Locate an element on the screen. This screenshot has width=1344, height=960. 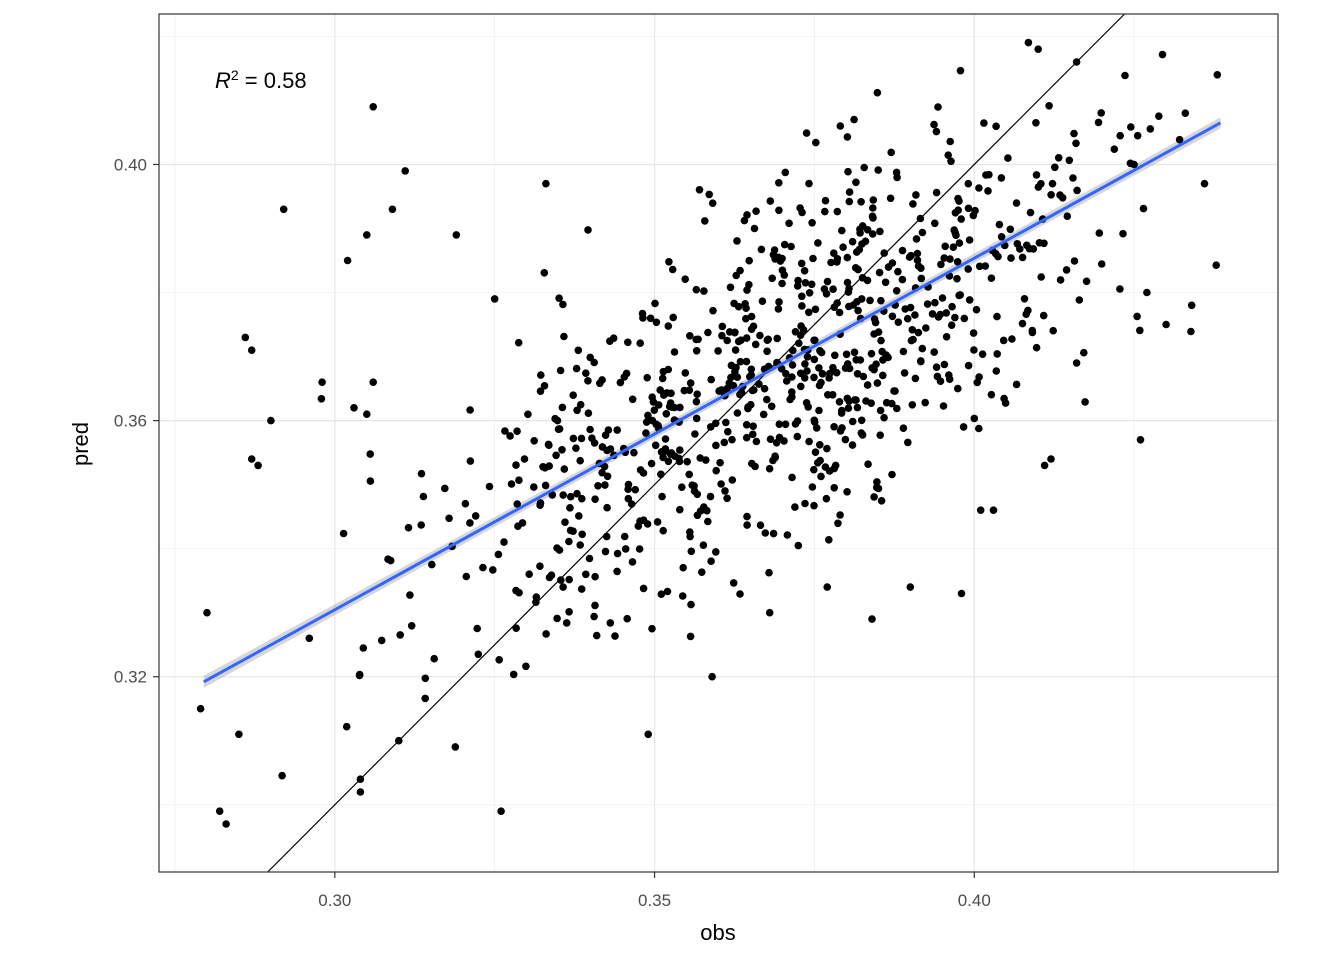
y-tick-label: 0.32 is located at coordinates (130, 677).